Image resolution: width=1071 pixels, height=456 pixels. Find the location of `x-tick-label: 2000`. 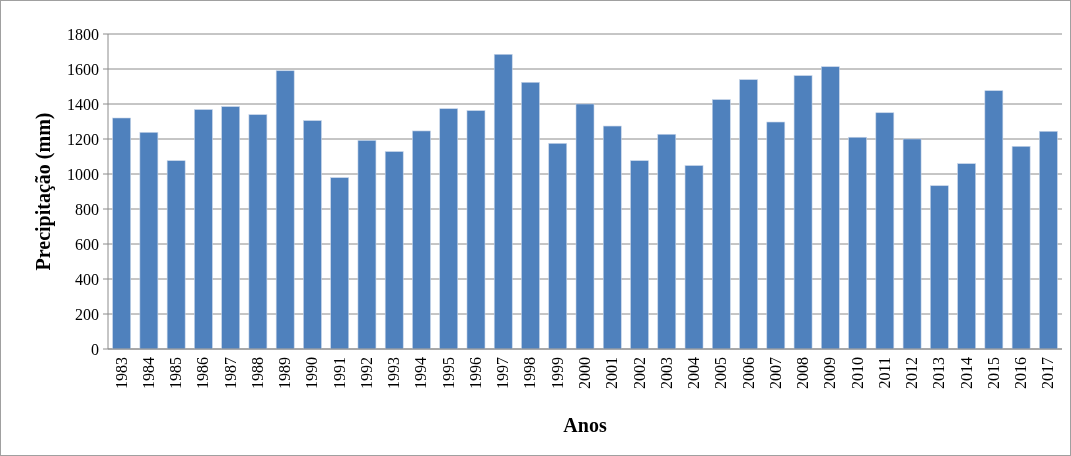

x-tick-label: 2000 is located at coordinates (584, 373).